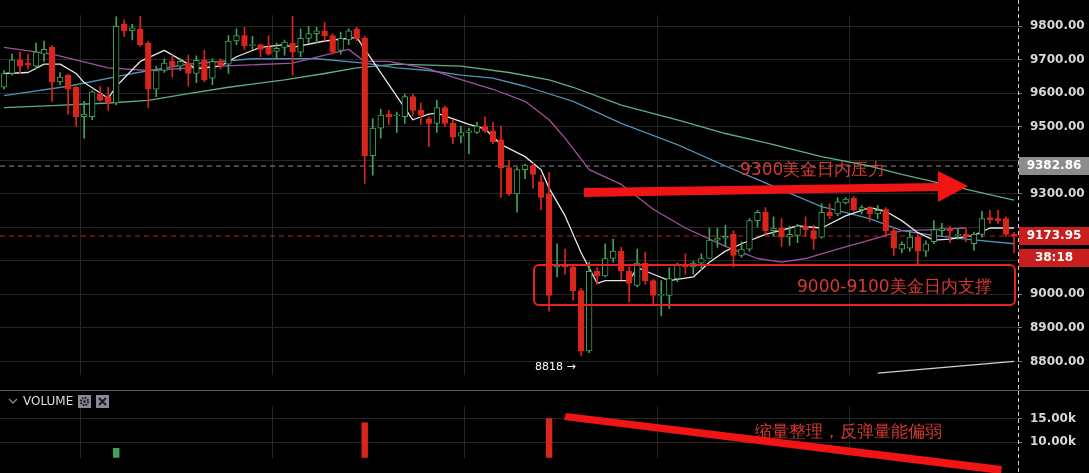  What do you see at coordinates (1057, 293) in the screenshot?
I see `y-tick-label: 9000.00` at bounding box center [1057, 293].